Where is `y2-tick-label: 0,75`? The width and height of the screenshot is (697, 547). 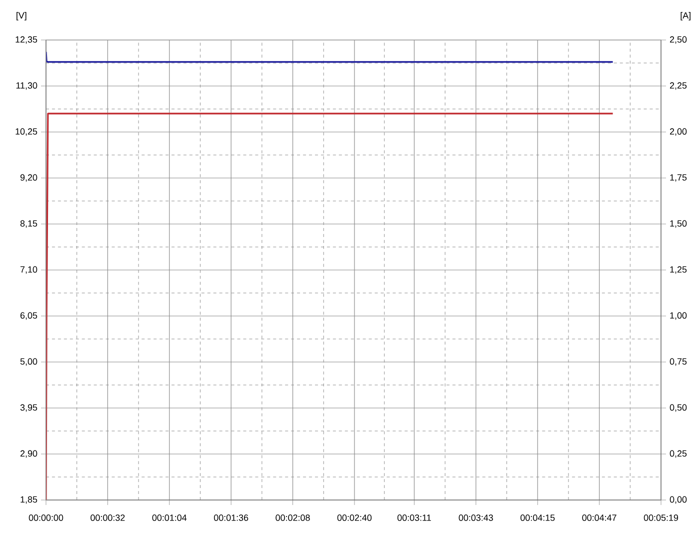
y2-tick-label: 0,75 is located at coordinates (678, 362).